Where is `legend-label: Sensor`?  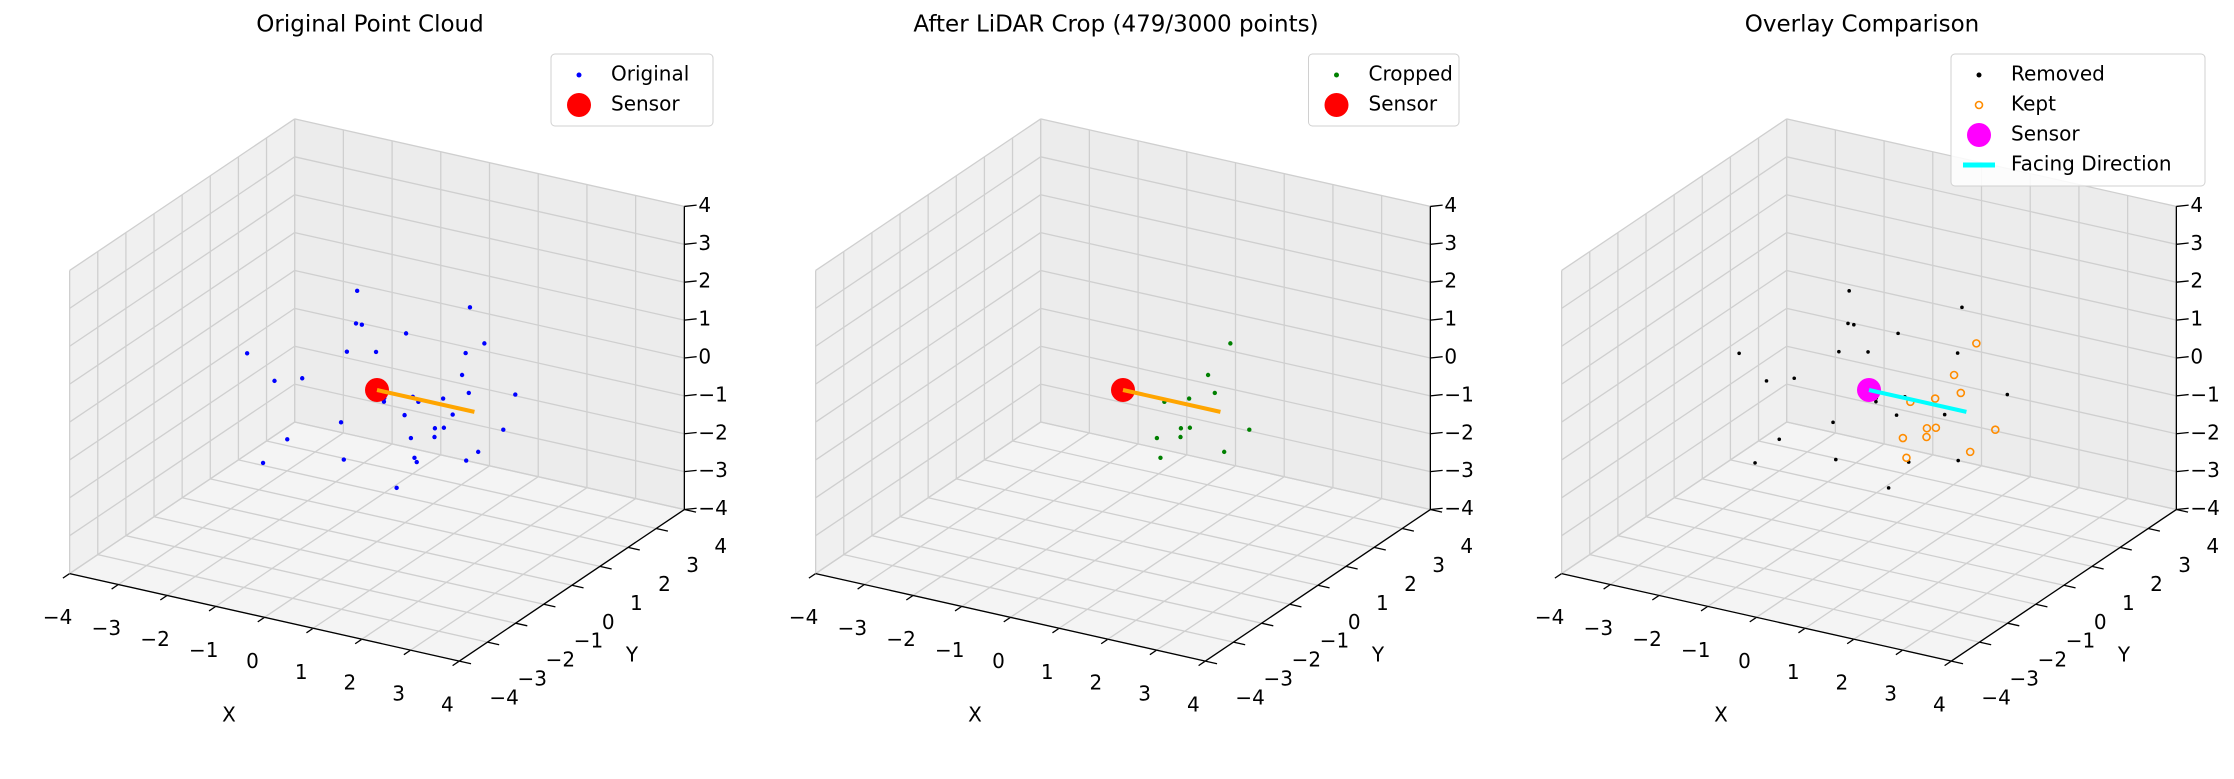 legend-label: Sensor is located at coordinates (2045, 134).